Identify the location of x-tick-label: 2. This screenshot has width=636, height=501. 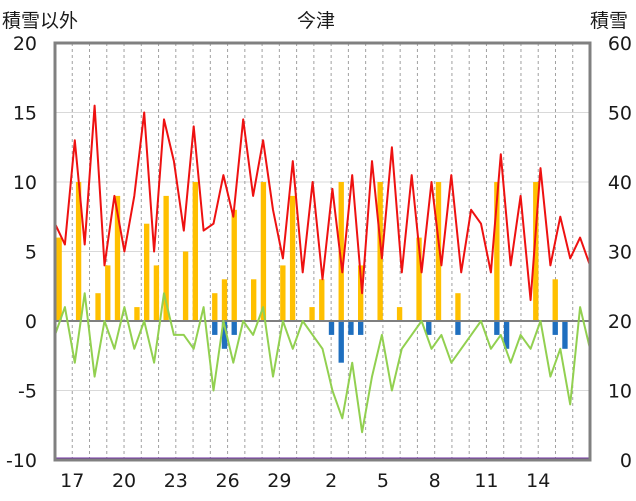
(331, 481).